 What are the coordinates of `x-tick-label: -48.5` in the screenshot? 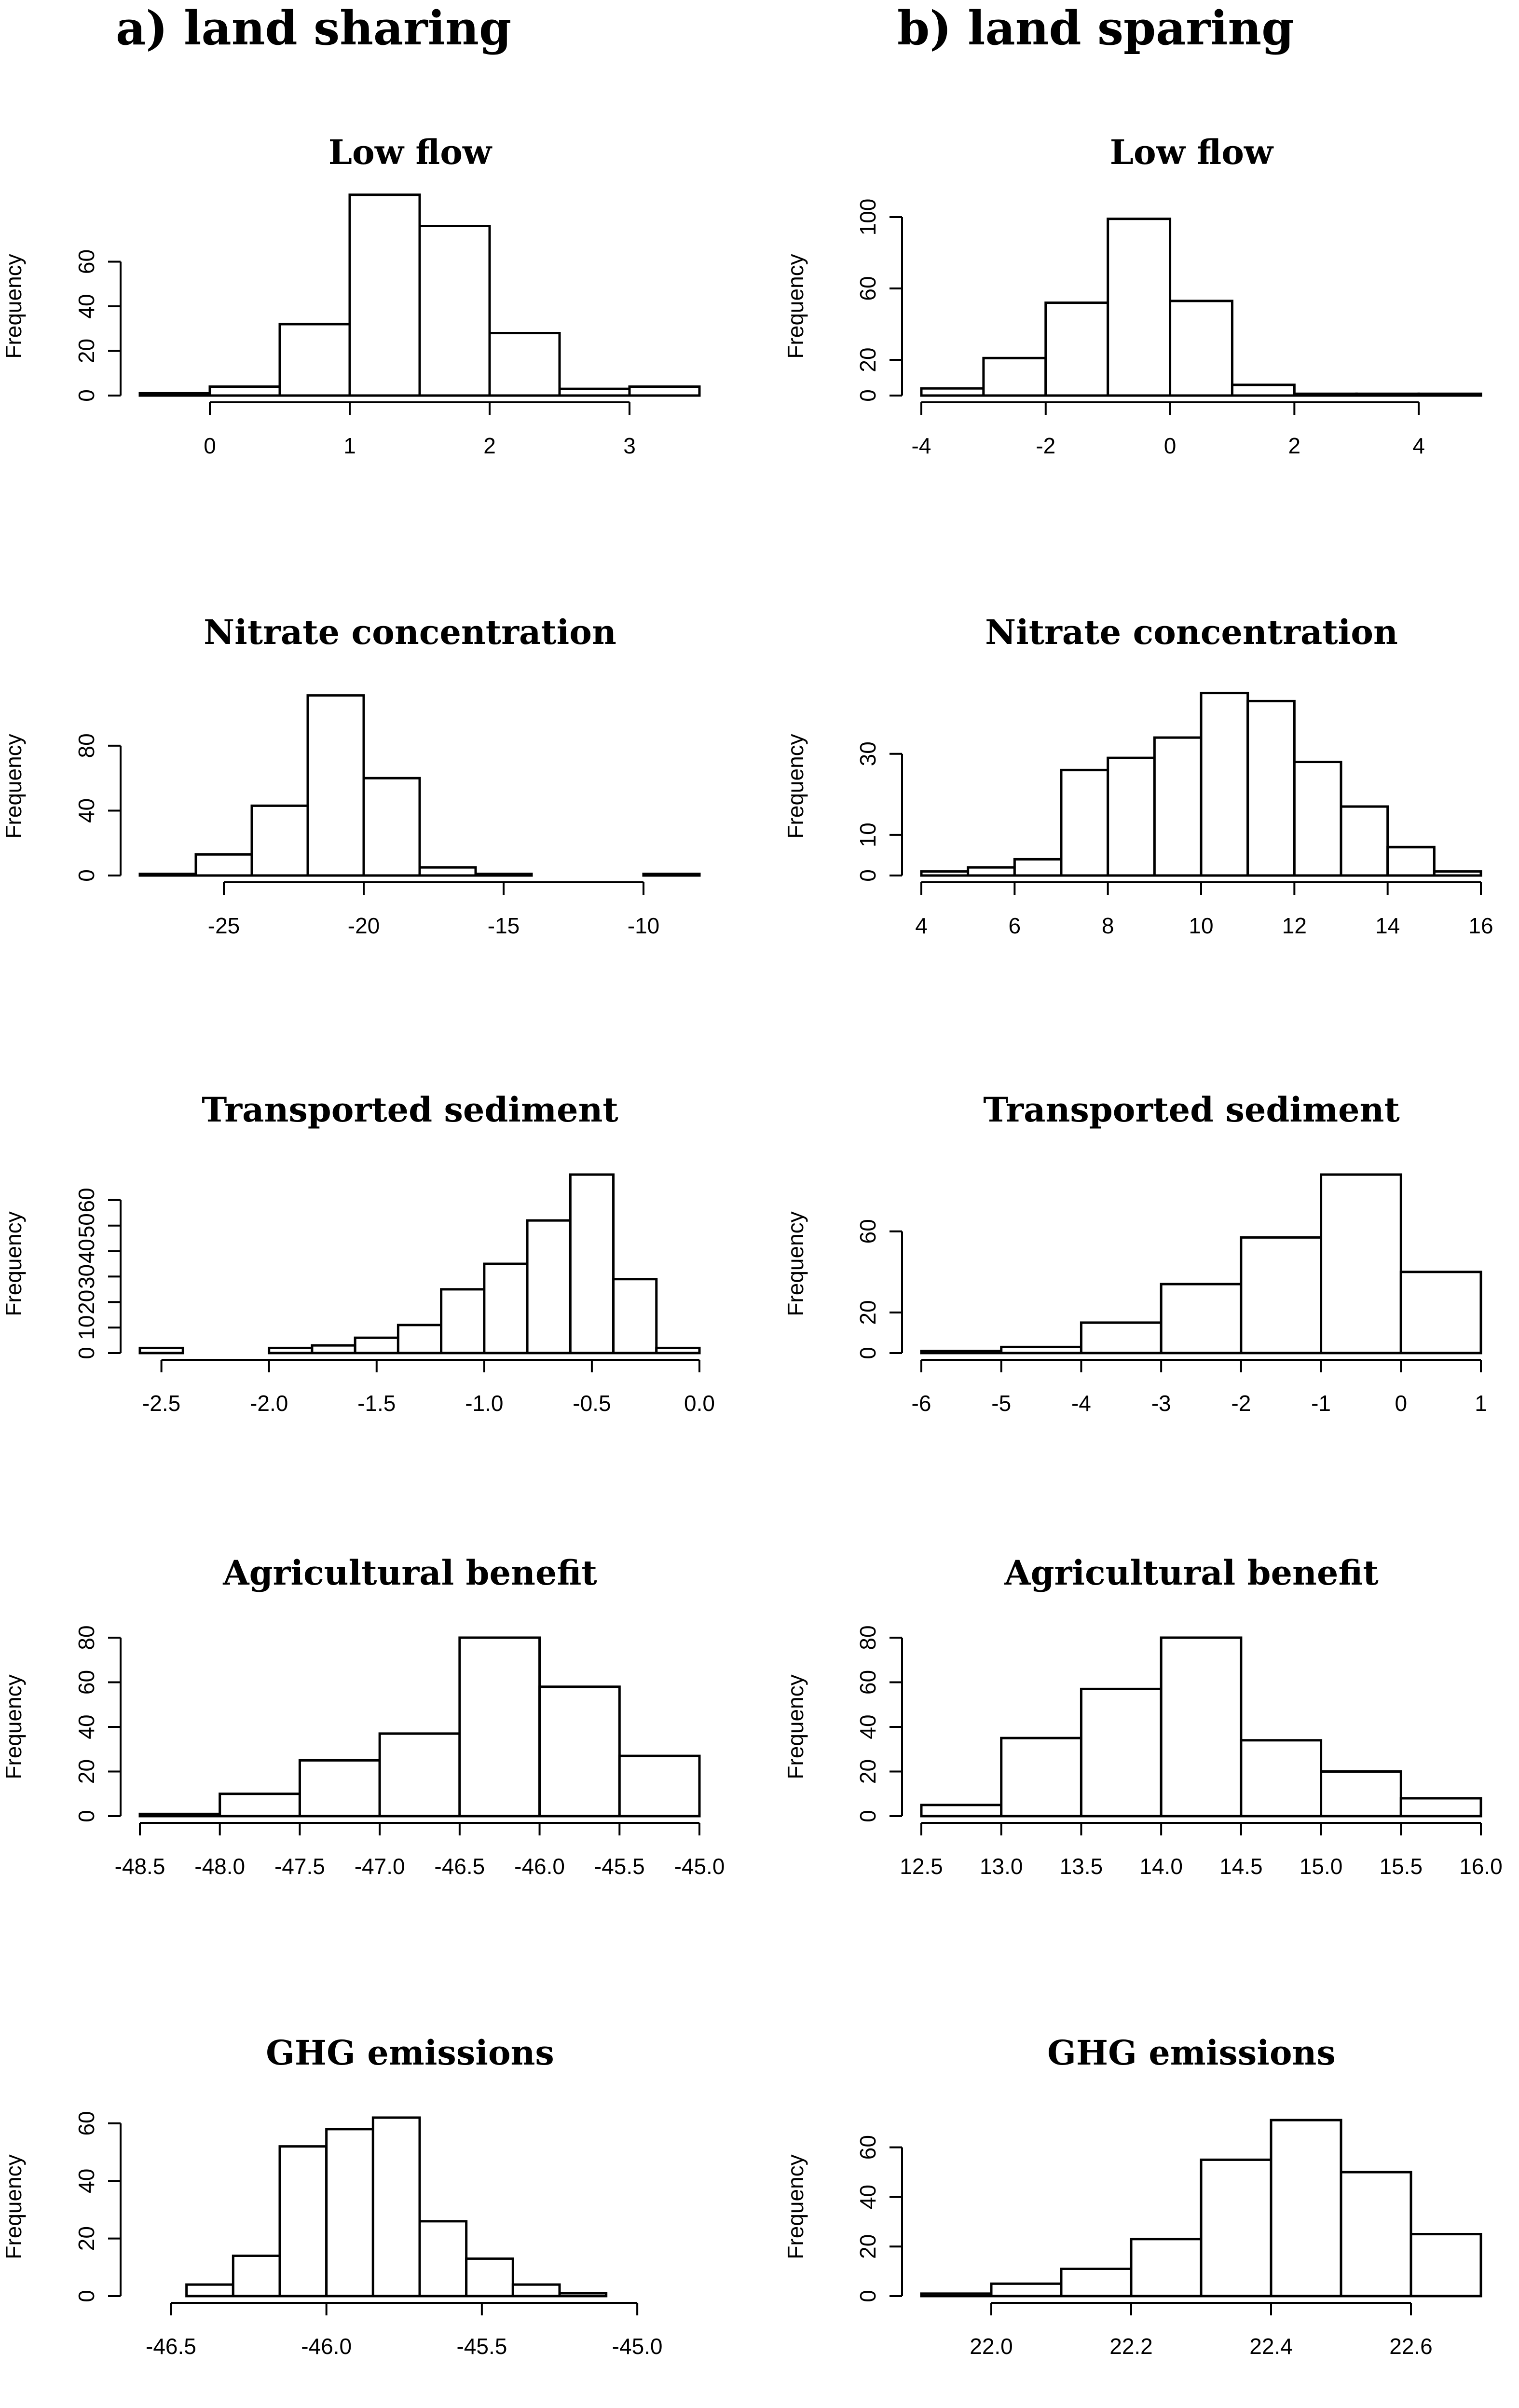 It's located at (140, 1866).